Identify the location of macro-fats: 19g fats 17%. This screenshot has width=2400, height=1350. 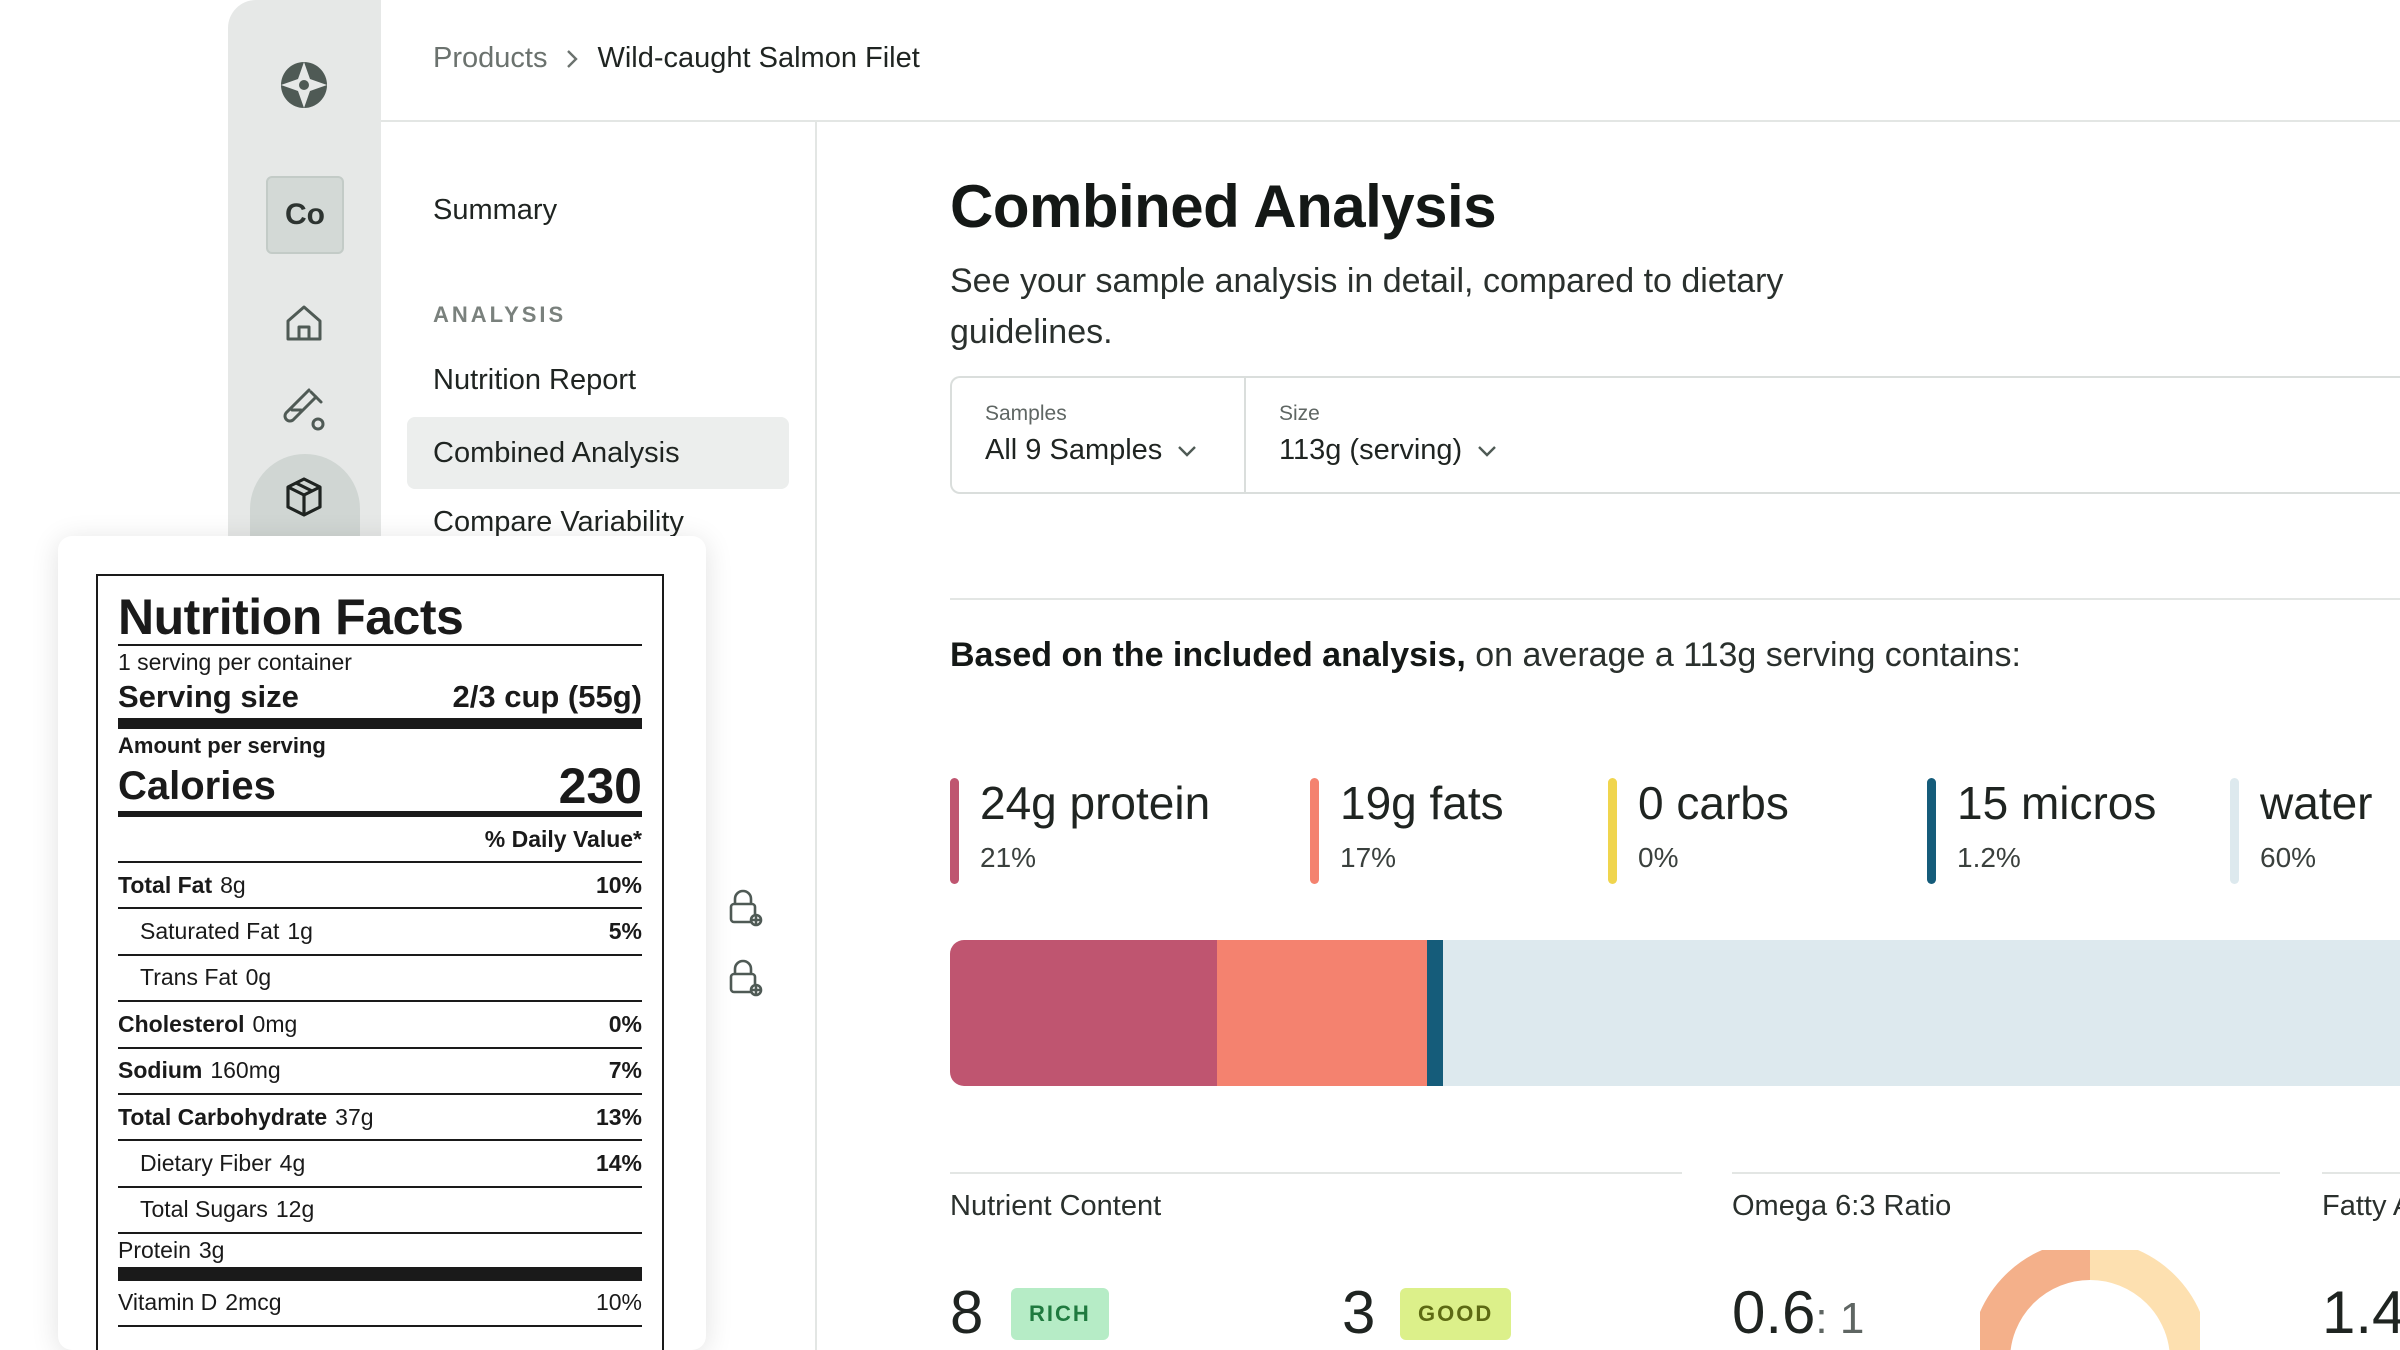
(1407, 831).